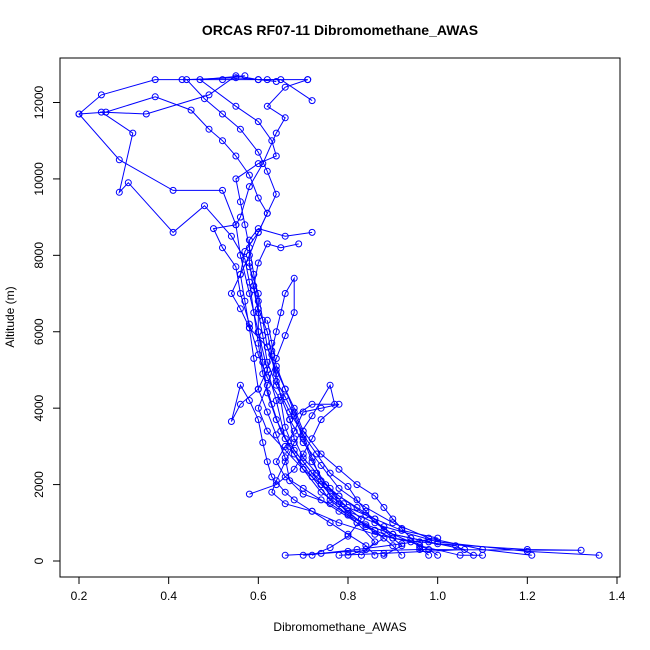 The width and height of the screenshot is (650, 650). Describe the element at coordinates (339, 627) in the screenshot. I see `x-axis-label: Dibromomethane_AWAS` at that location.